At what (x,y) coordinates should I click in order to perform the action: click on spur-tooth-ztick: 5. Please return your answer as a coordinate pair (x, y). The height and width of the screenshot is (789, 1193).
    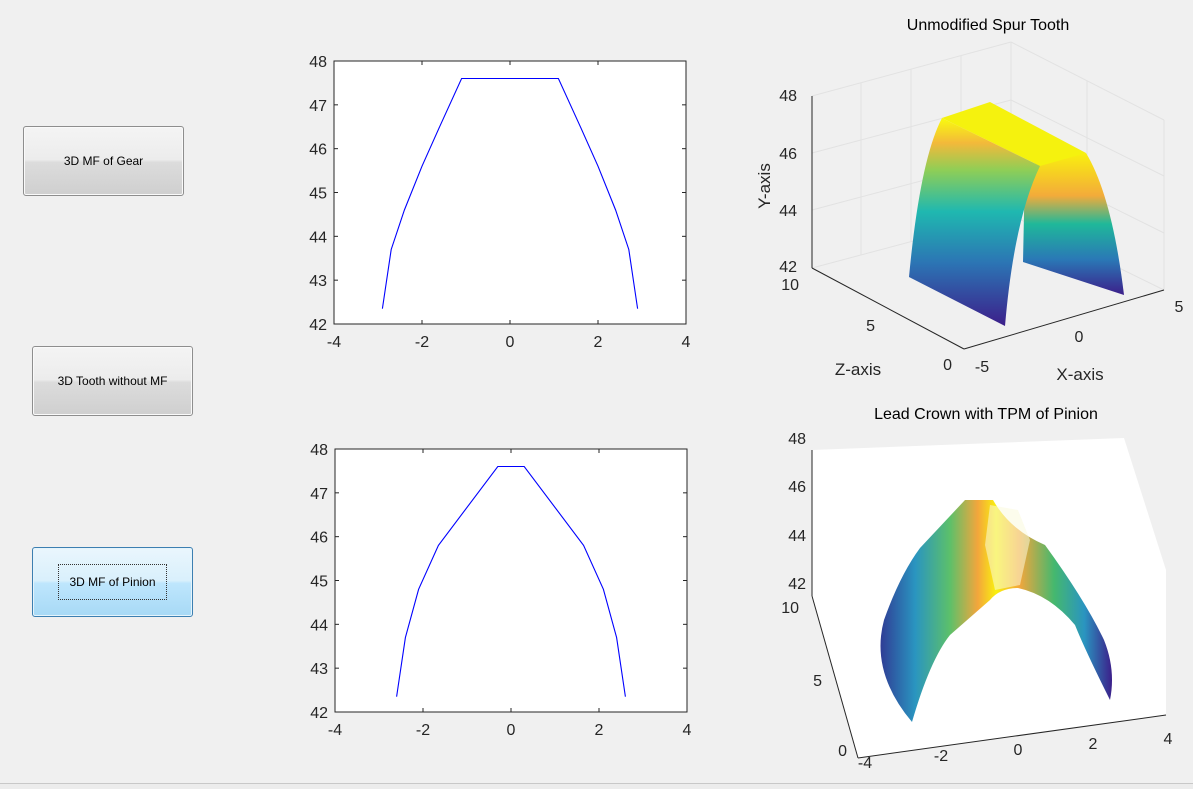
    Looking at the image, I should click on (870, 326).